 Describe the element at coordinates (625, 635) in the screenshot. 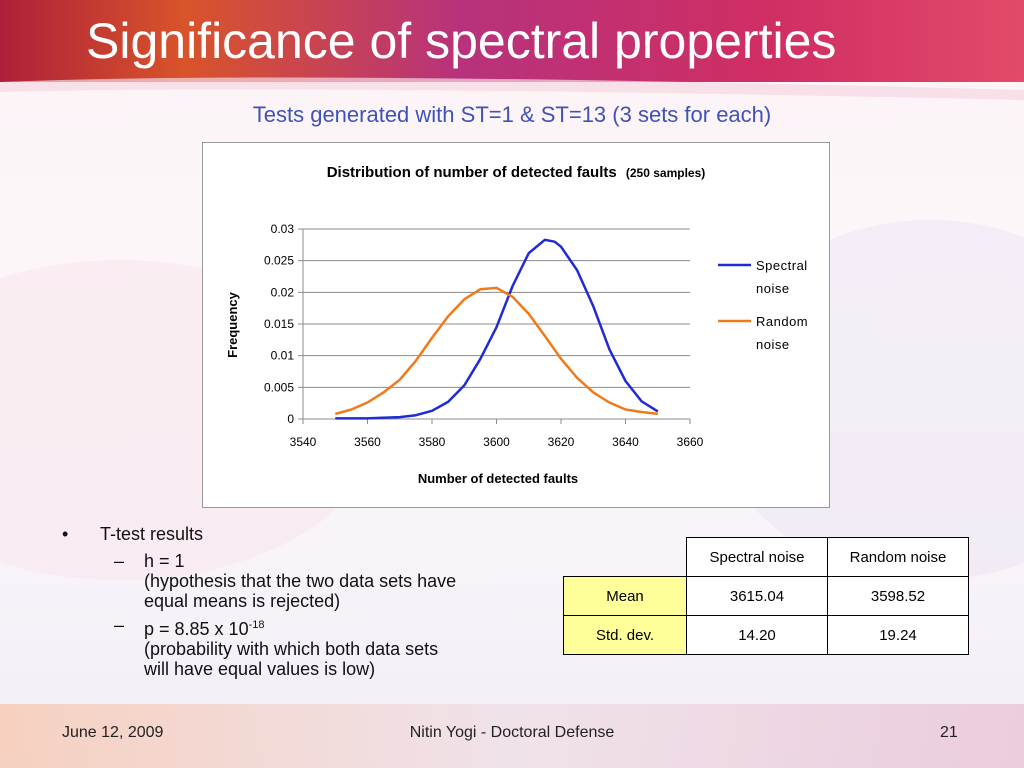

I see `row-label-stddev: Std. dev.` at that location.